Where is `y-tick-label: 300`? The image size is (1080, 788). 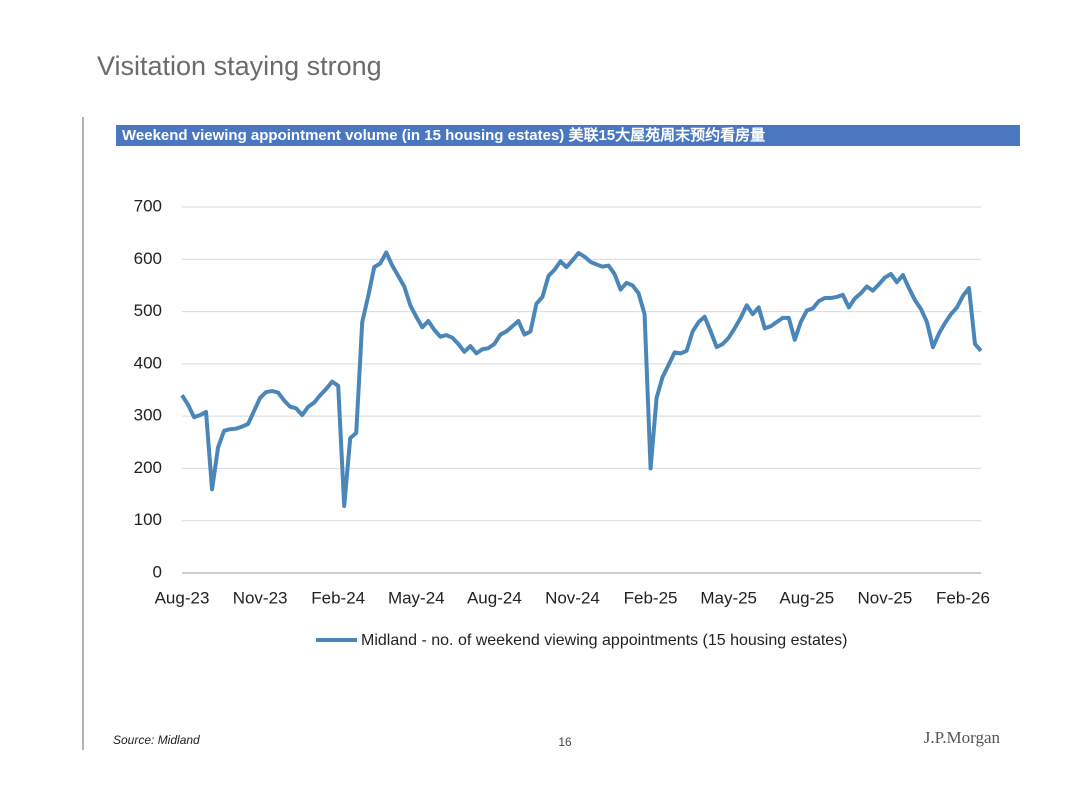 y-tick-label: 300 is located at coordinates (148, 415).